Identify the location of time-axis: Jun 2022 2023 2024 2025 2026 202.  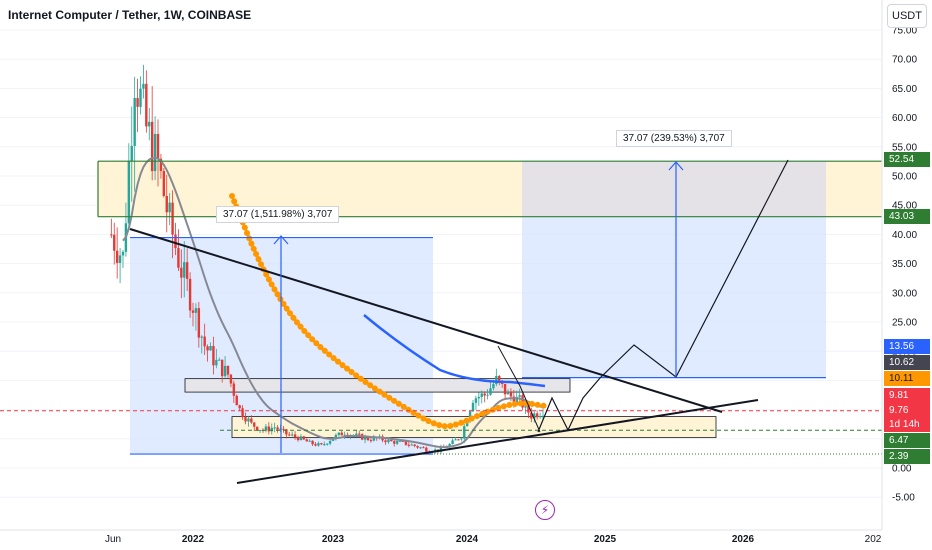
(441, 537).